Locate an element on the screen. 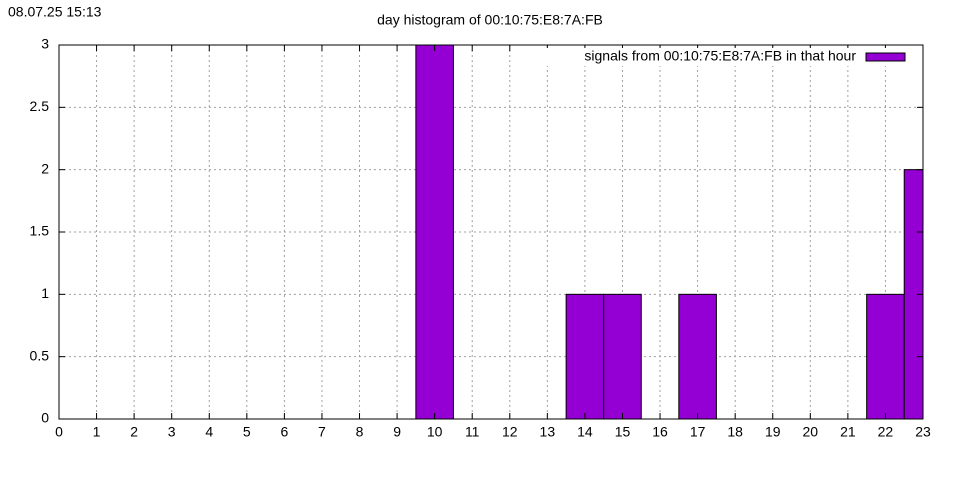 The width and height of the screenshot is (960, 480). x-tick-label: 9 is located at coordinates (397, 432).